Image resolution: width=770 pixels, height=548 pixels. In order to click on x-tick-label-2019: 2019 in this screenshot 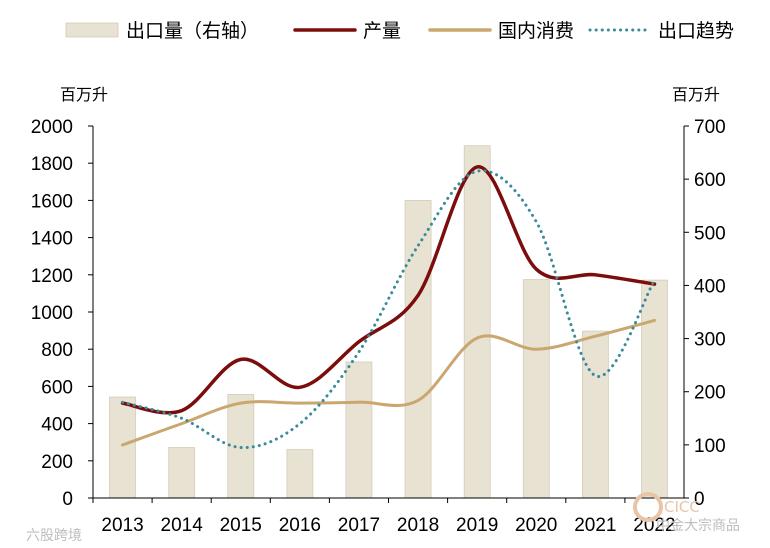, I will do `click(477, 525)`.